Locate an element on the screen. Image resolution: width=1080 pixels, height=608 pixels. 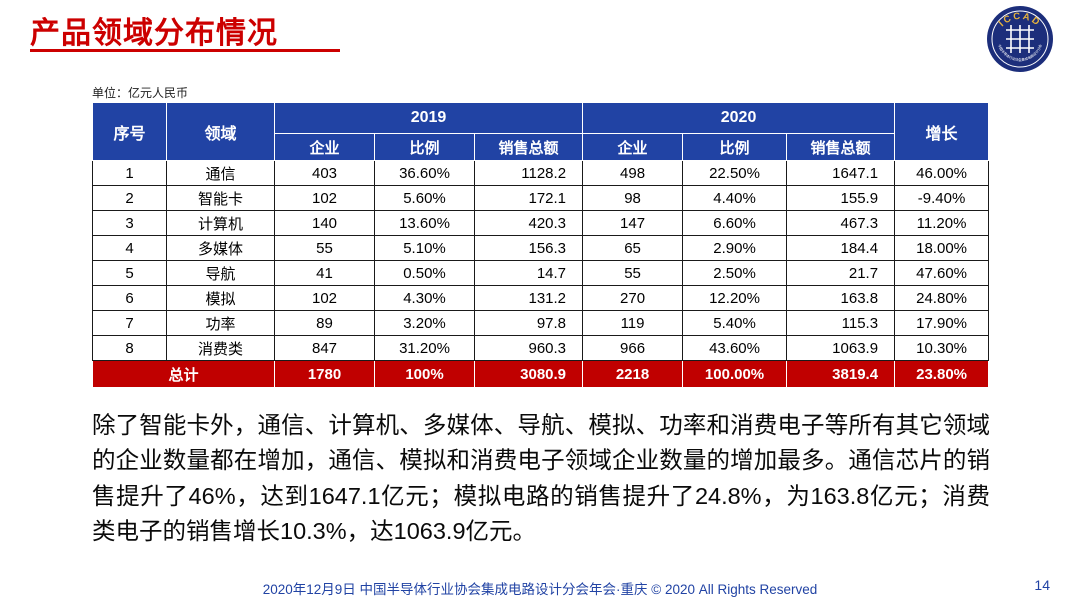
table-cell: 13.60% is located at coordinates (424, 223).